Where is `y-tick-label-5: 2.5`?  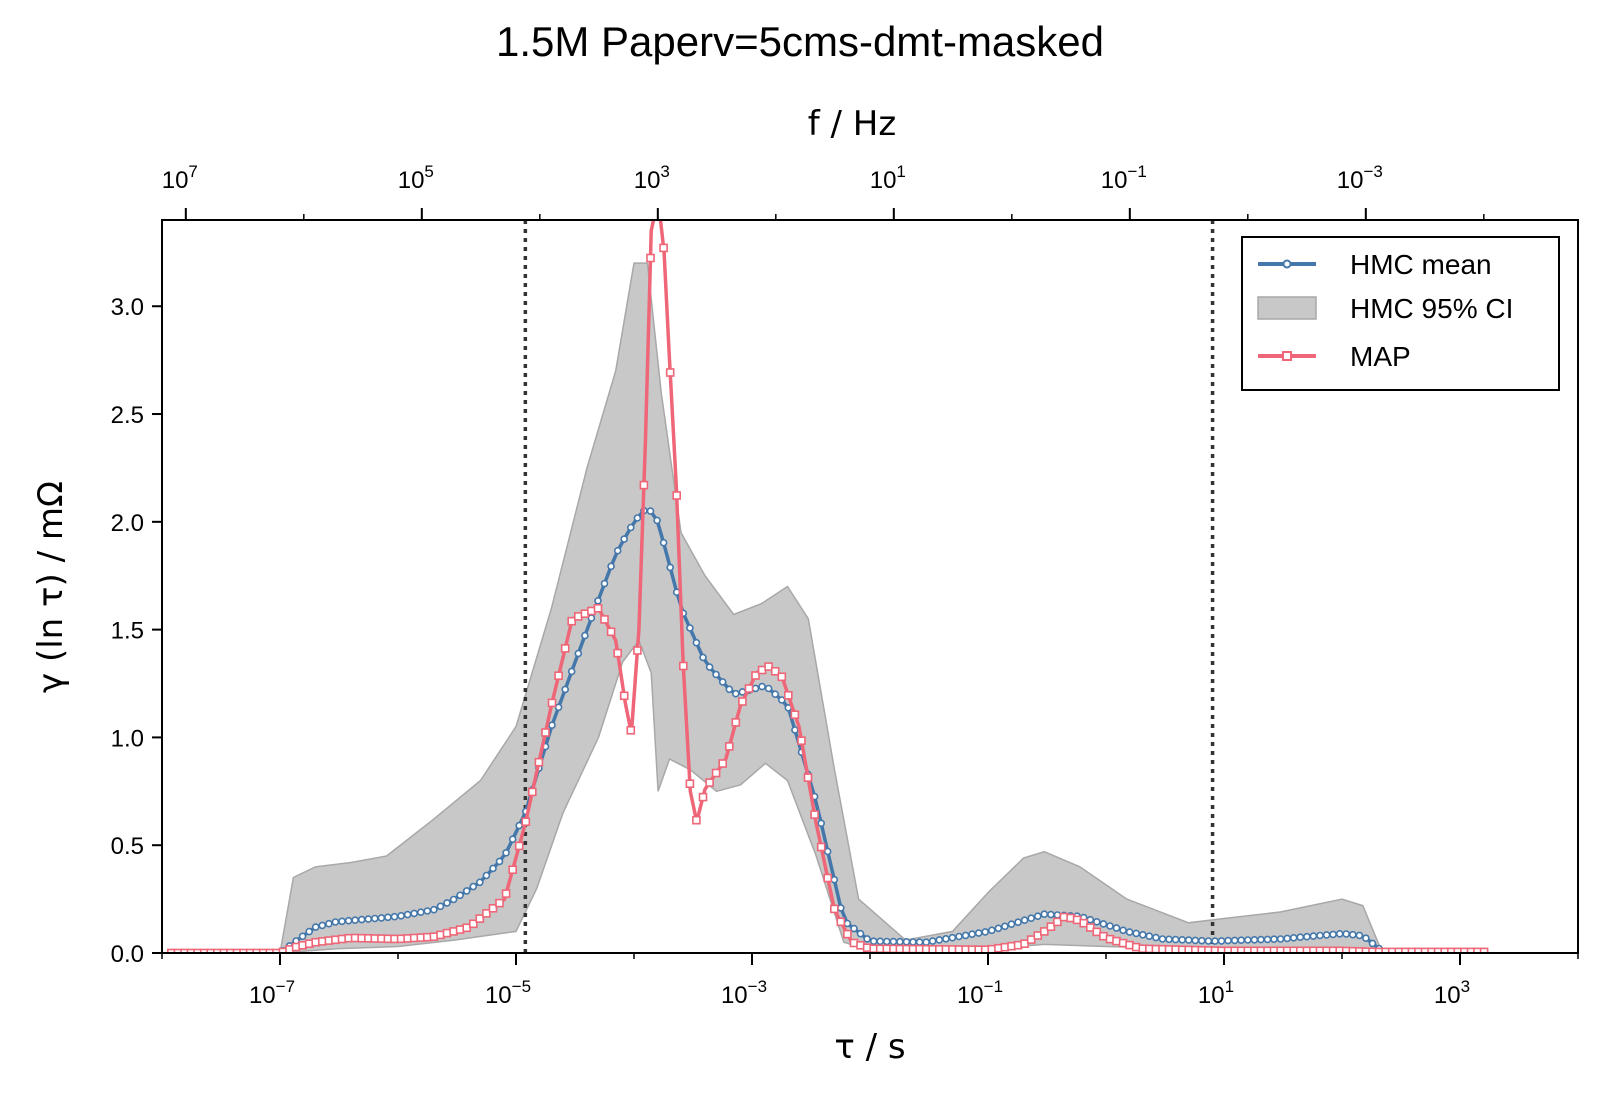 y-tick-label-5: 2.5 is located at coordinates (127, 415).